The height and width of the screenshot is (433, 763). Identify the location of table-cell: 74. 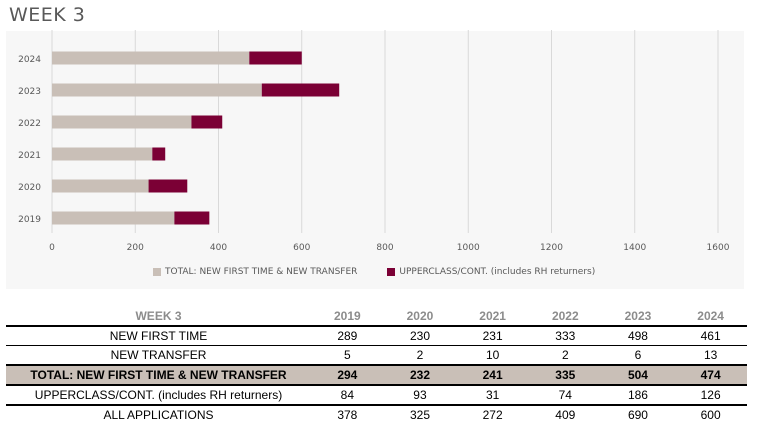
(565, 395).